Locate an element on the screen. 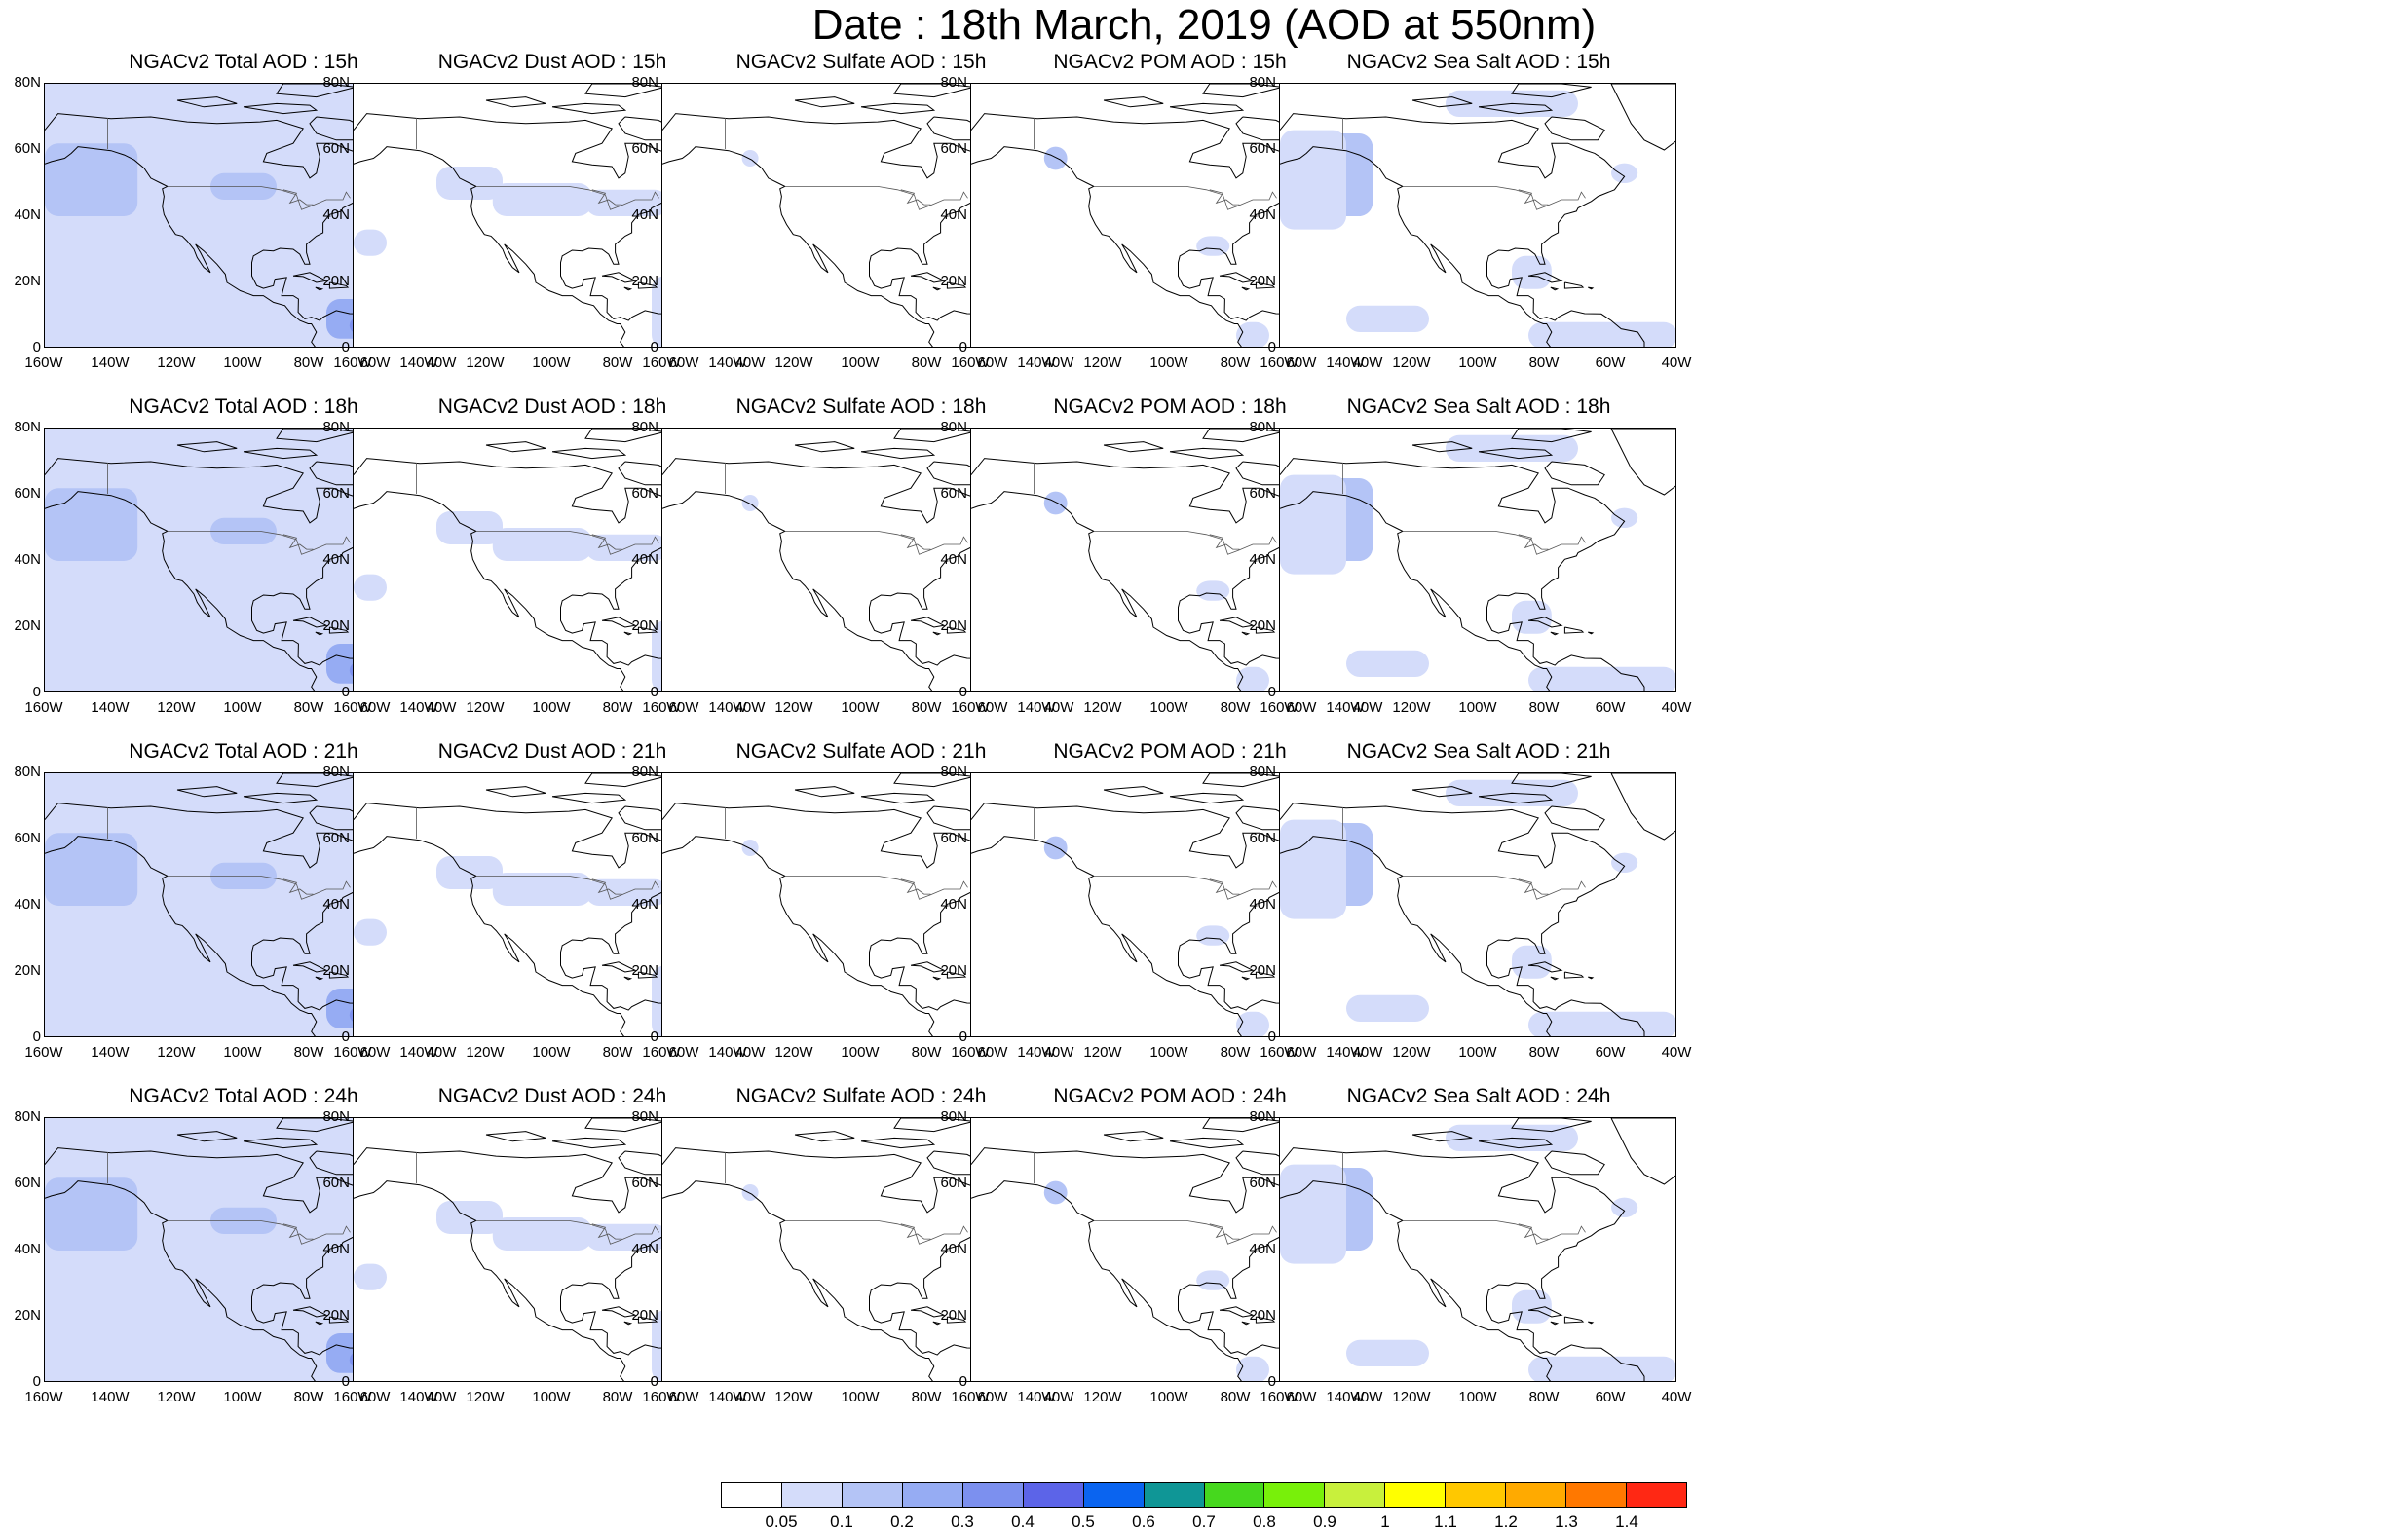 The width and height of the screenshot is (2408, 1532). colorbar-label: 0.3 is located at coordinates (962, 1522).